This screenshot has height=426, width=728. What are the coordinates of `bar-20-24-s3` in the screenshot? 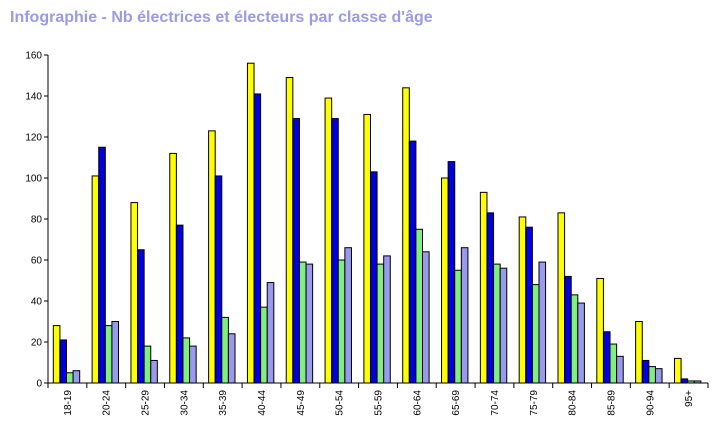 It's located at (108, 354).